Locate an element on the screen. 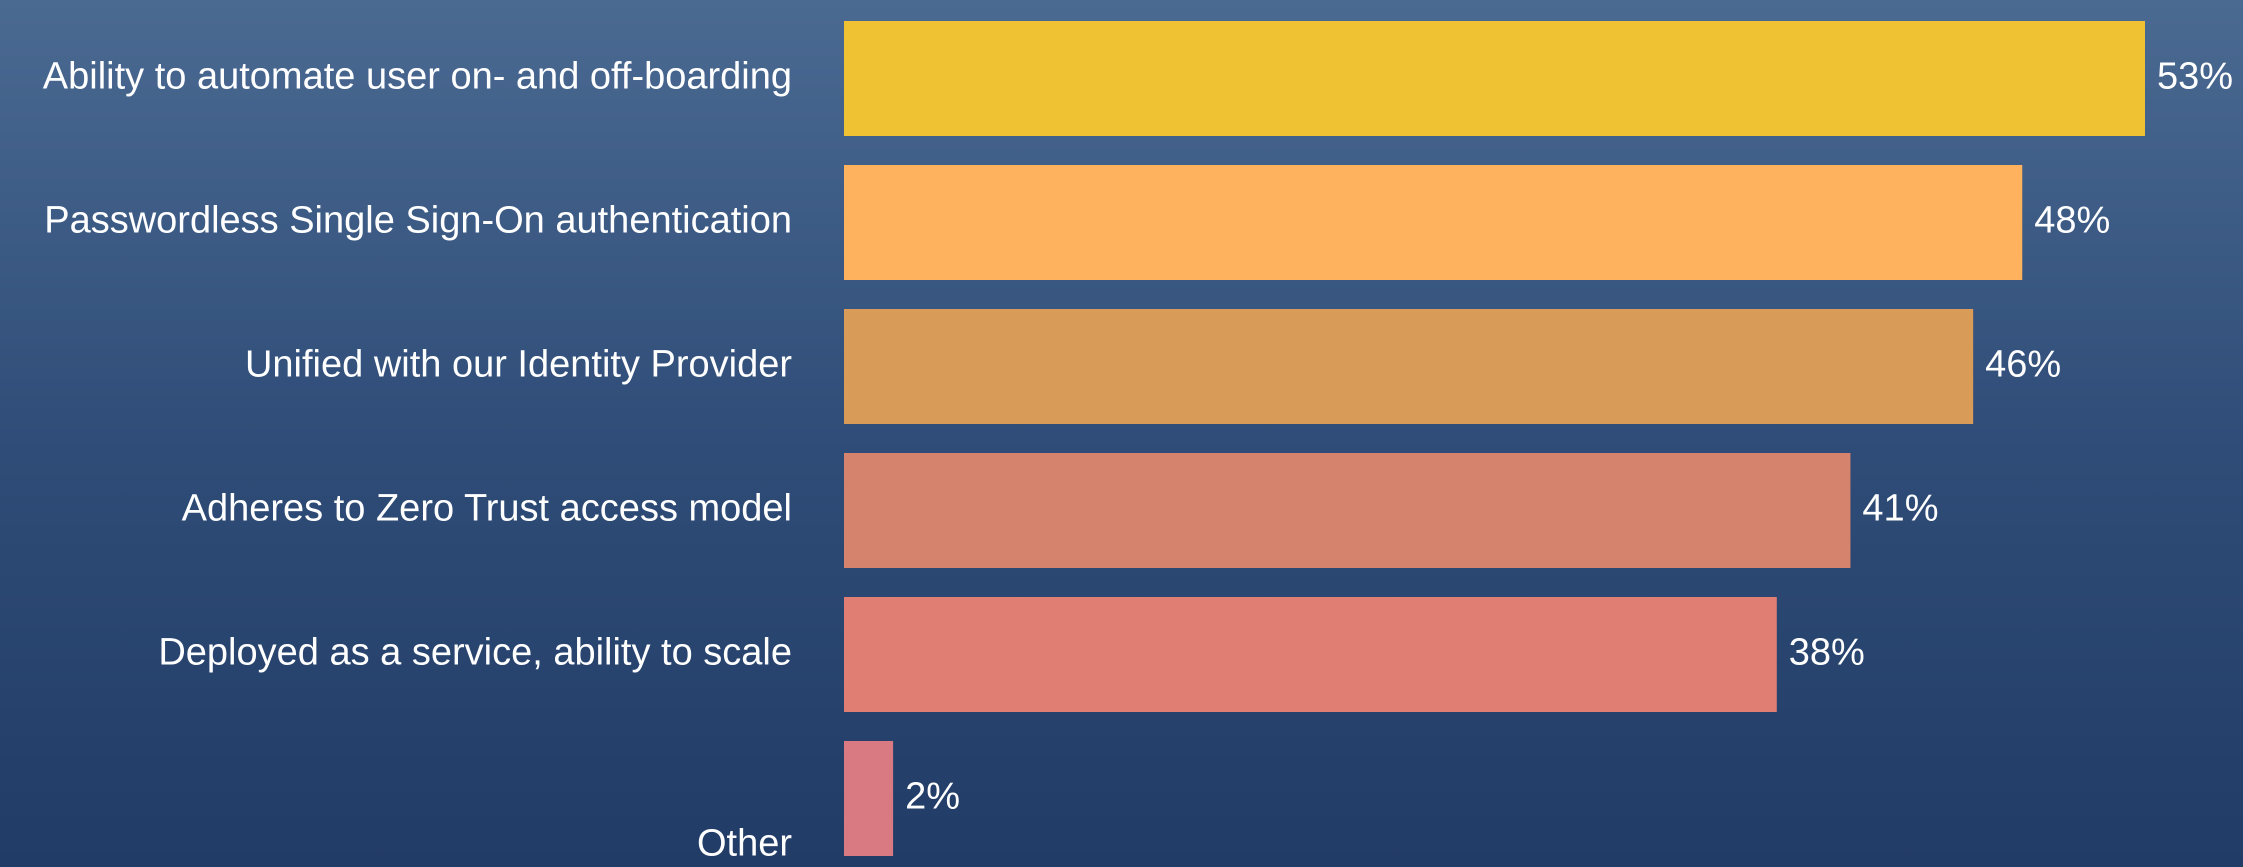 The image size is (2243, 867). value-label: 53% is located at coordinates (2195, 77).